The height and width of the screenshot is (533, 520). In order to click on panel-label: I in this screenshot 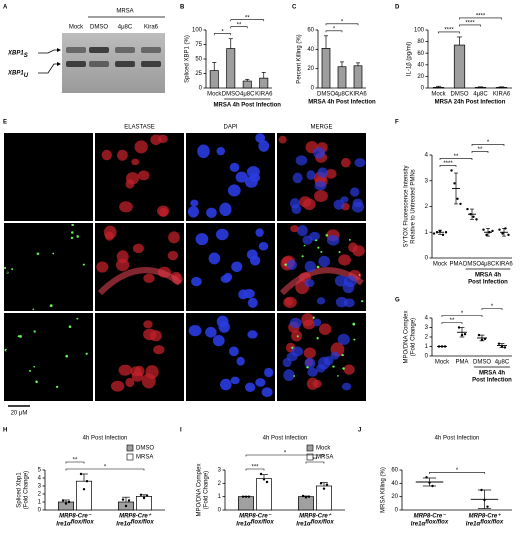, I will do `click(181, 431)`.